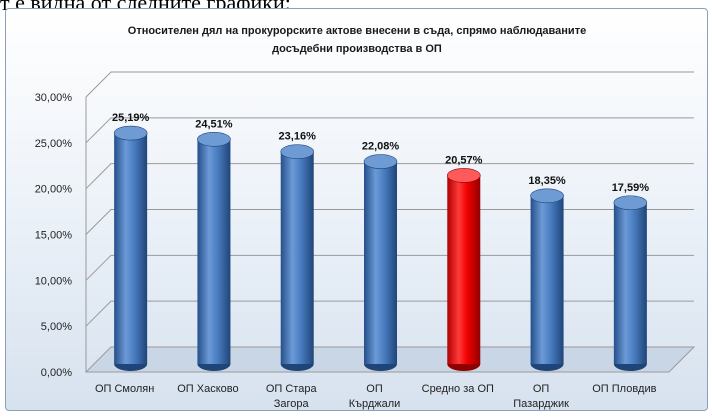 The height and width of the screenshot is (419, 712). Describe the element at coordinates (357, 49) in the screenshot. I see `chart-title-line: досъдебни производства в ОП` at that location.